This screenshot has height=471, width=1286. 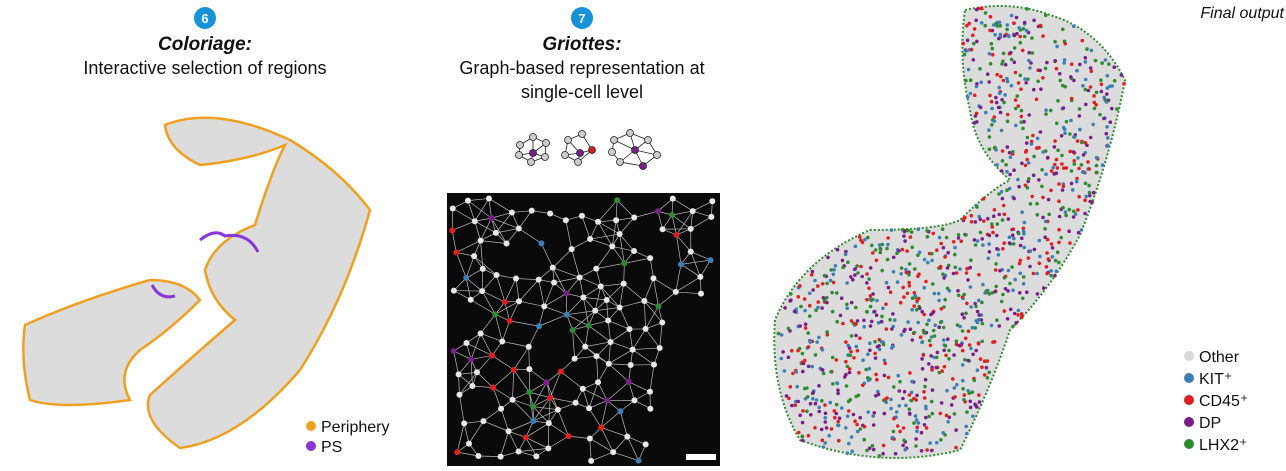 What do you see at coordinates (1189, 356) in the screenshot?
I see `legend-swatch` at bounding box center [1189, 356].